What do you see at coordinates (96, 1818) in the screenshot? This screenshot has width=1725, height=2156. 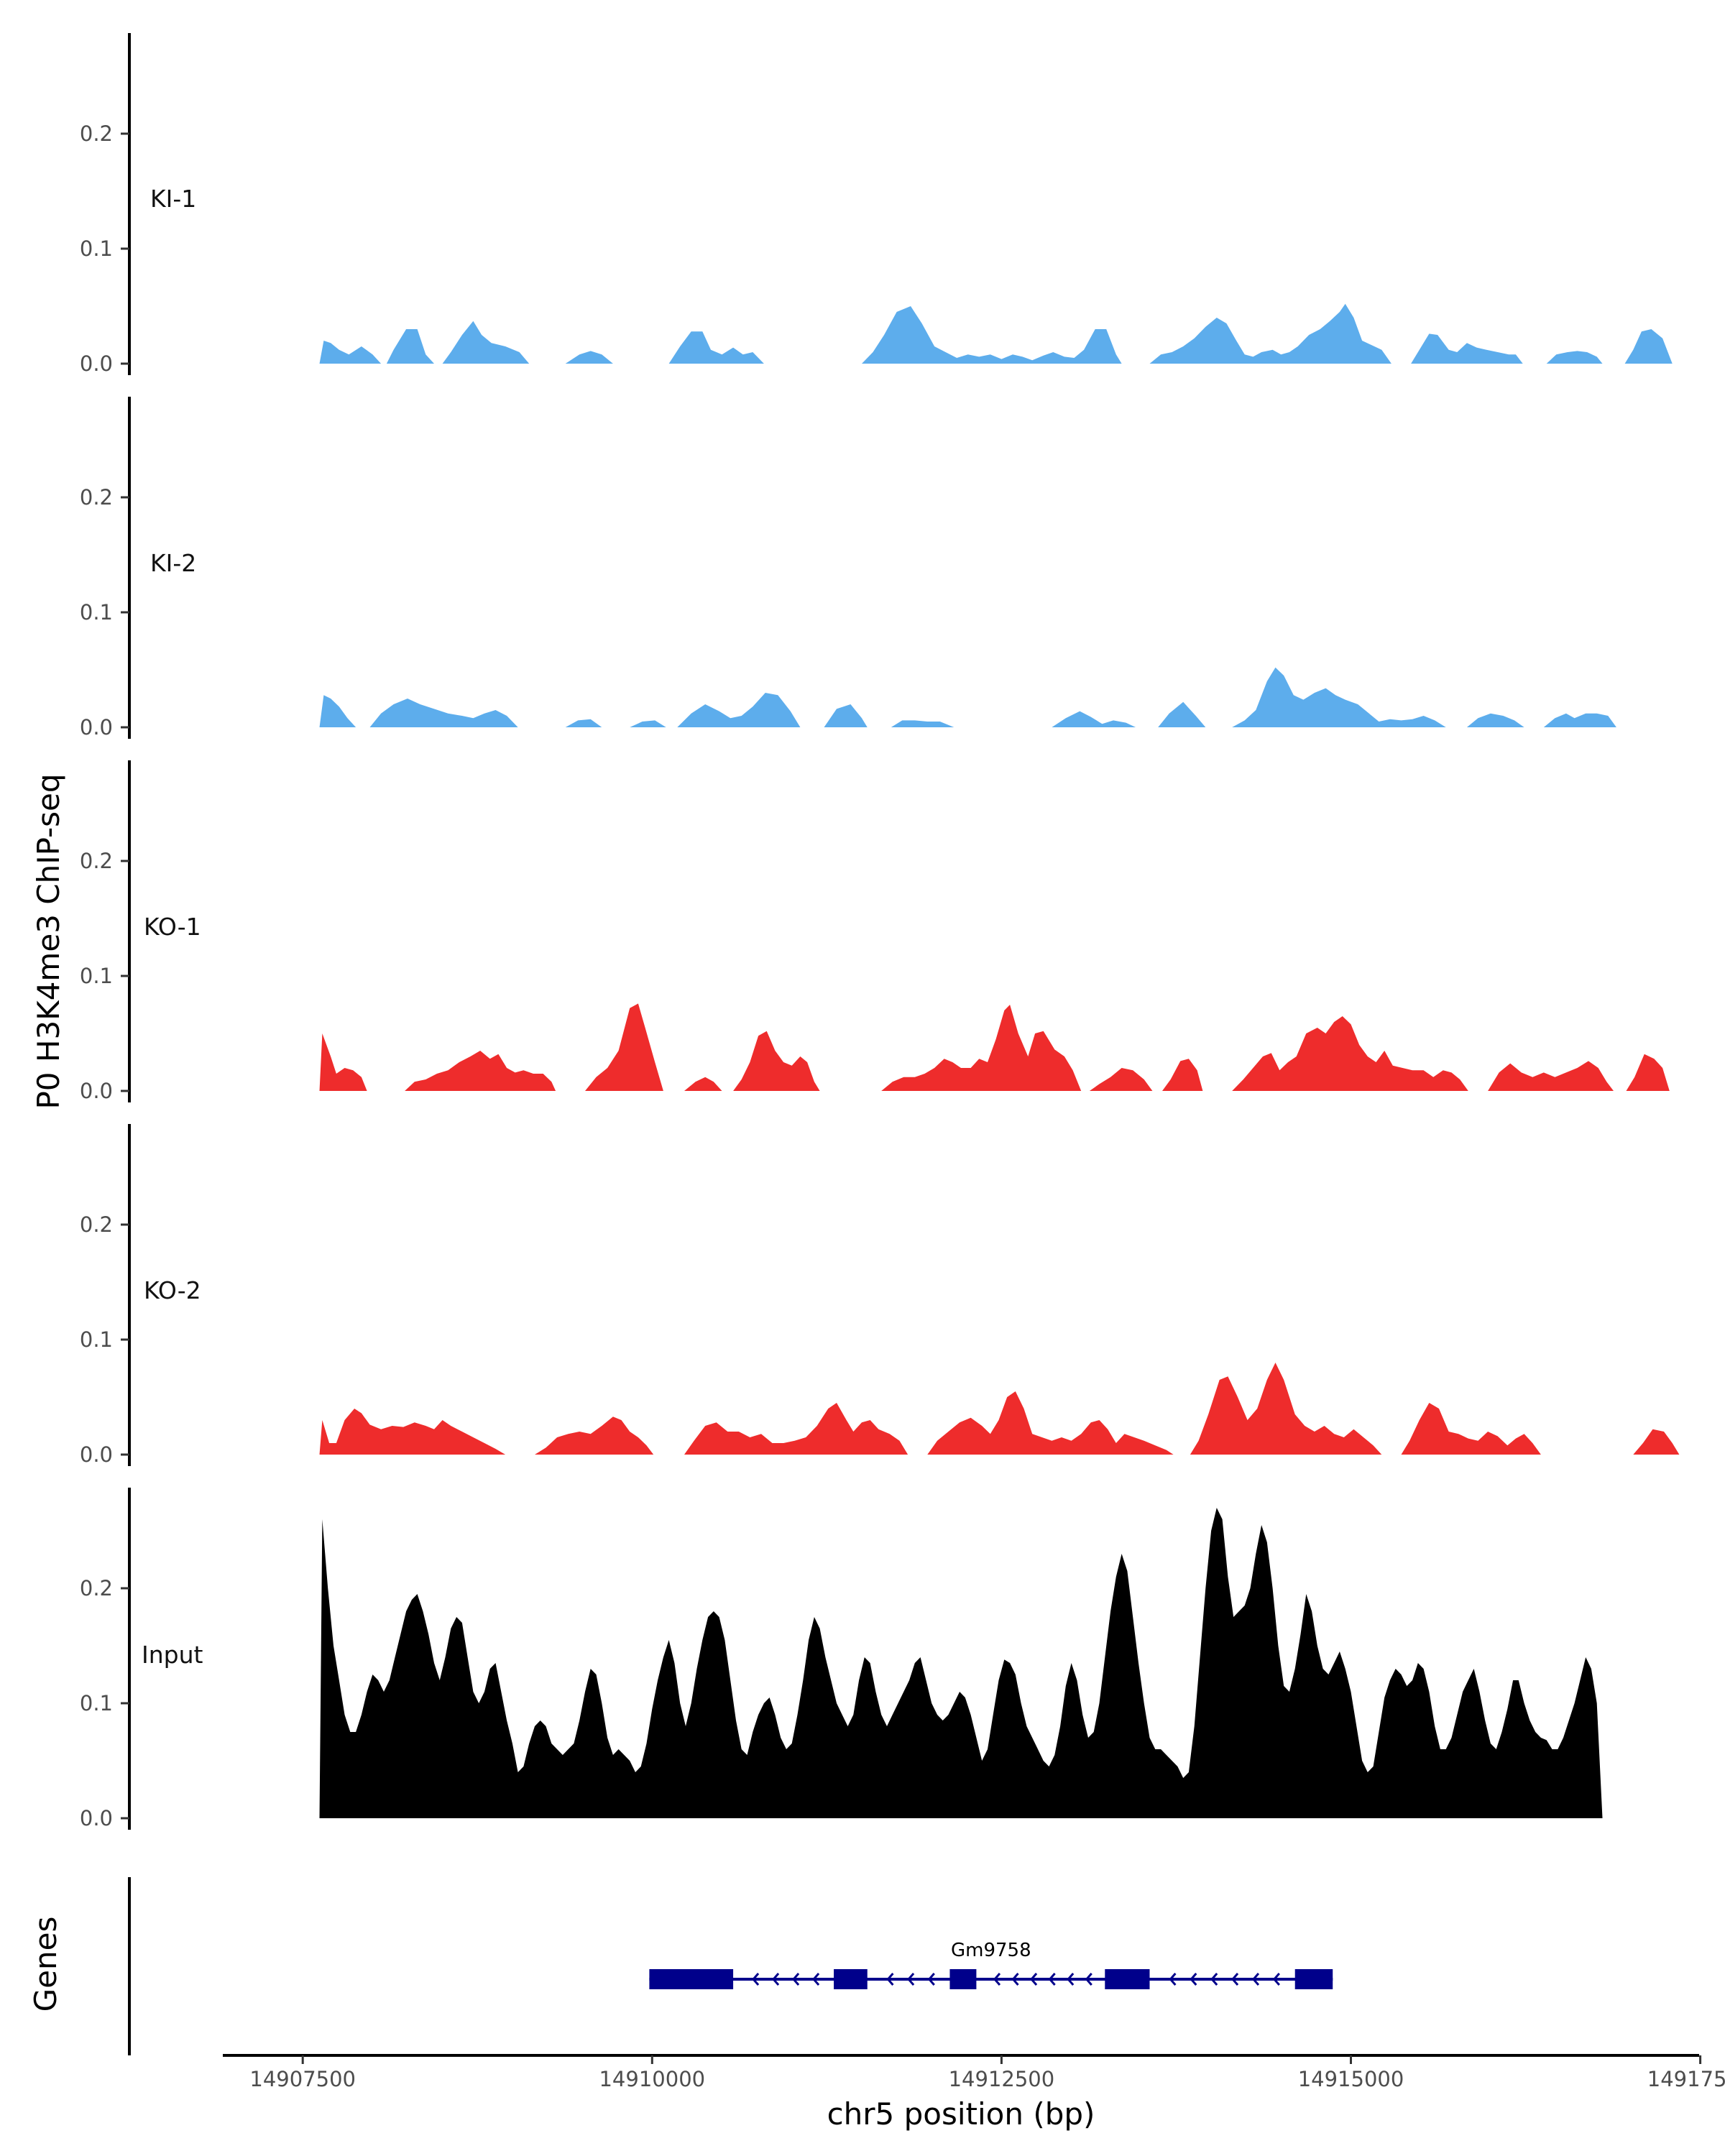 I see `y-tick-label-input-0: 0.0` at bounding box center [96, 1818].